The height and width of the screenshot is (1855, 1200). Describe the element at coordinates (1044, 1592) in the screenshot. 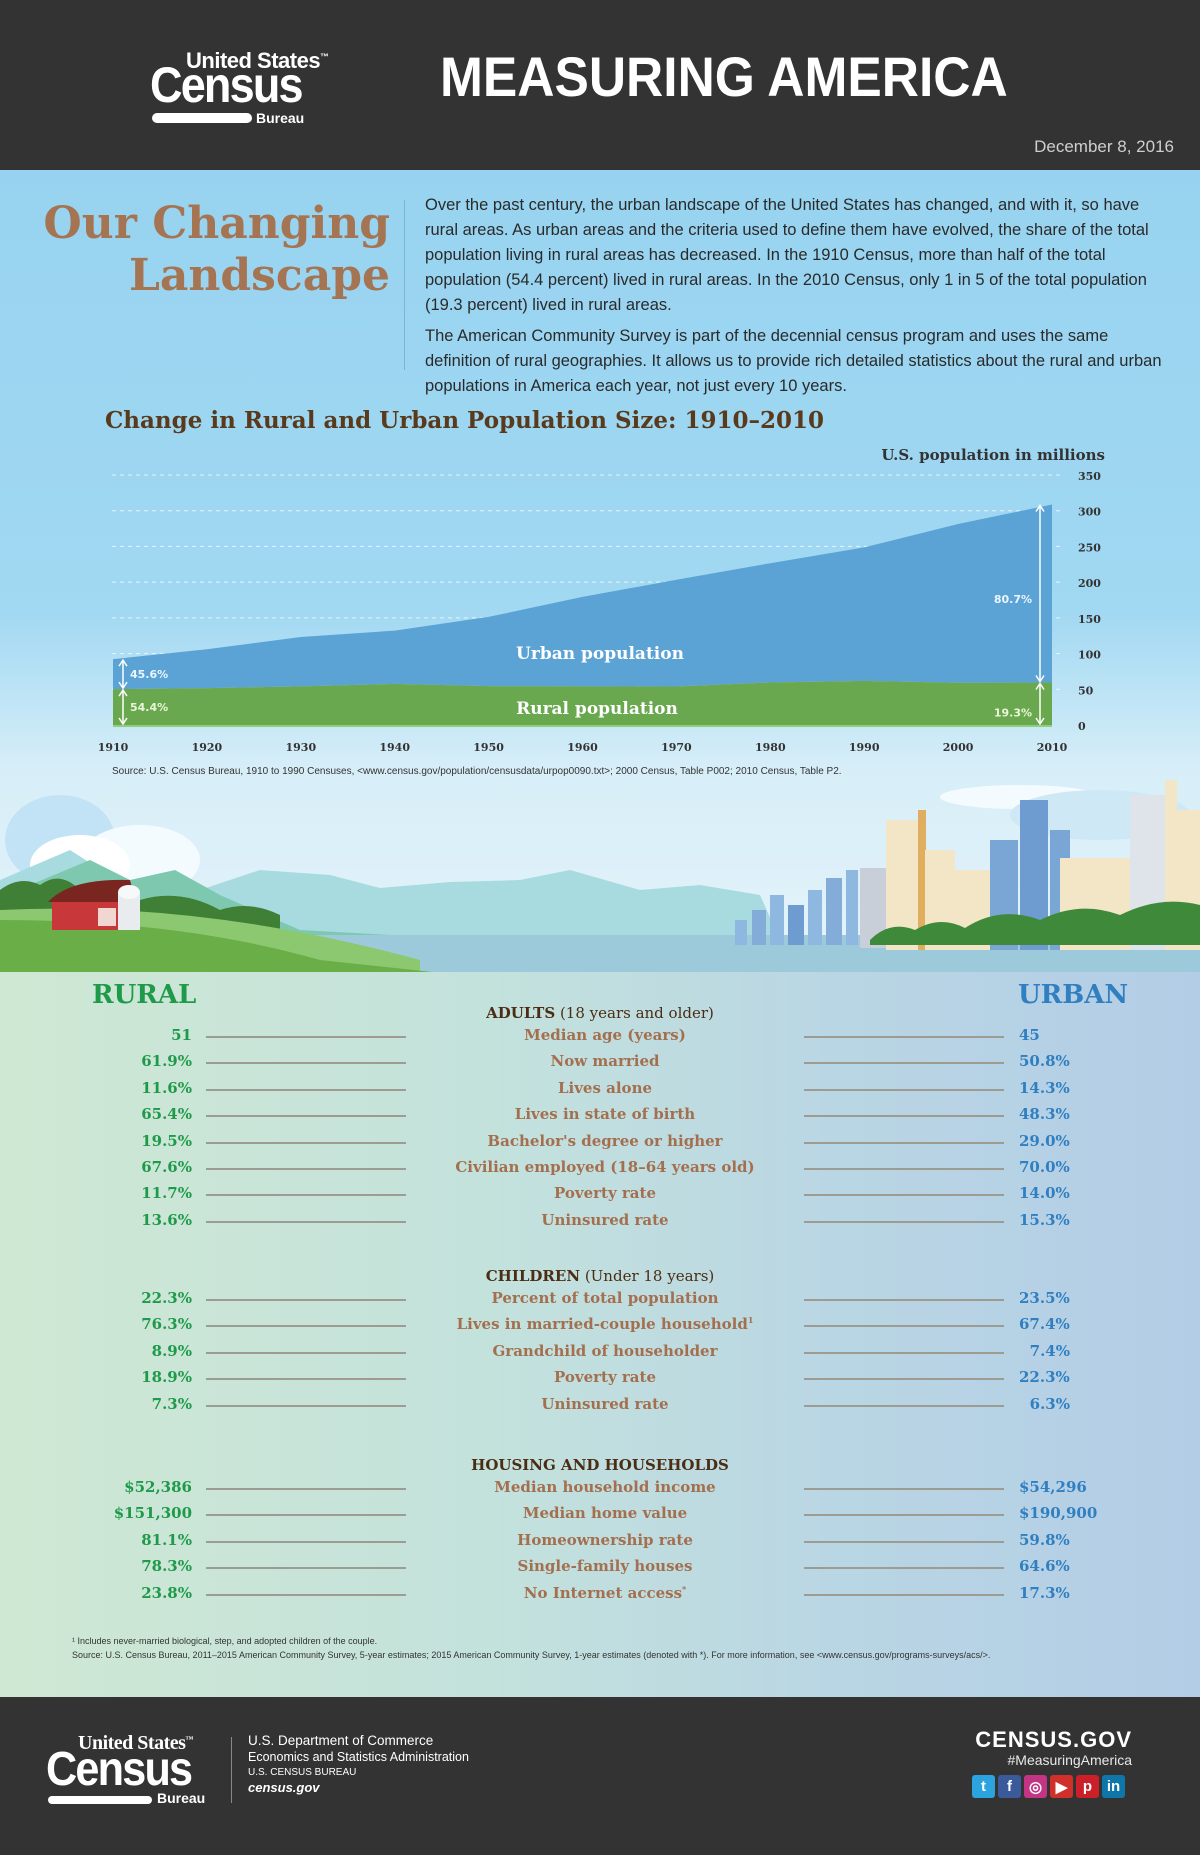

I see `urban-value: 17.3%` at that location.